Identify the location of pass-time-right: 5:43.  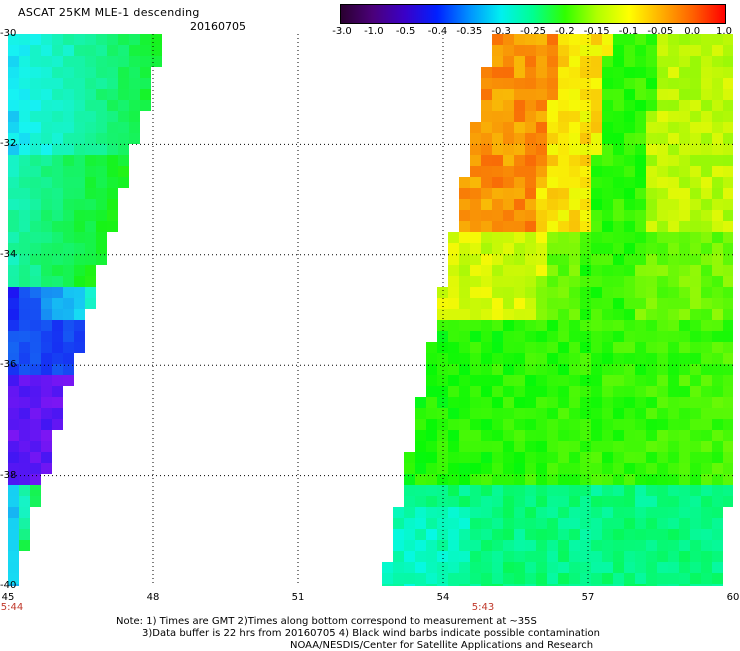
(483, 607).